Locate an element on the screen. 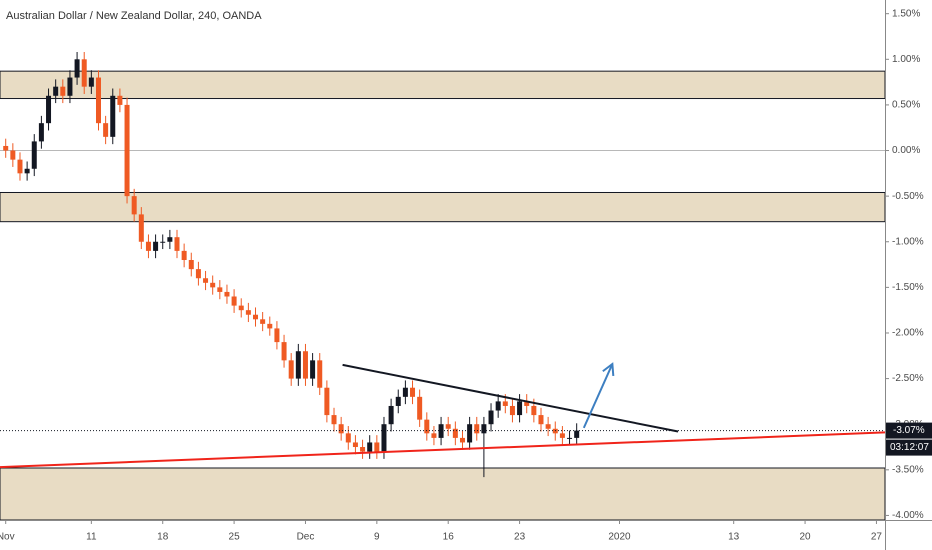 This screenshot has width=932, height=550. last-price-label: -3.07% is located at coordinates (909, 430).